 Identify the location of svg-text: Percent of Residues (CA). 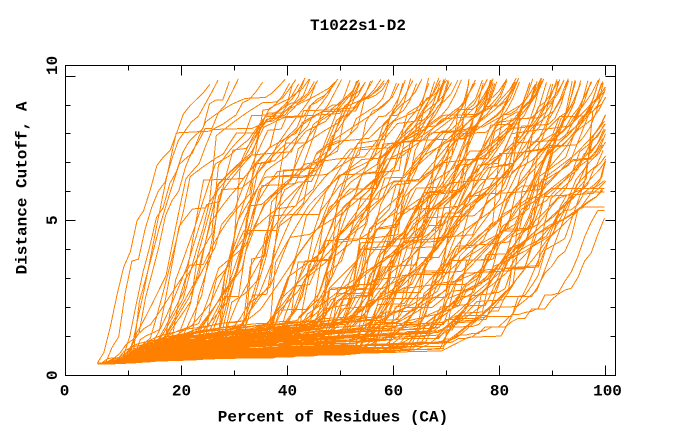
(333, 418).